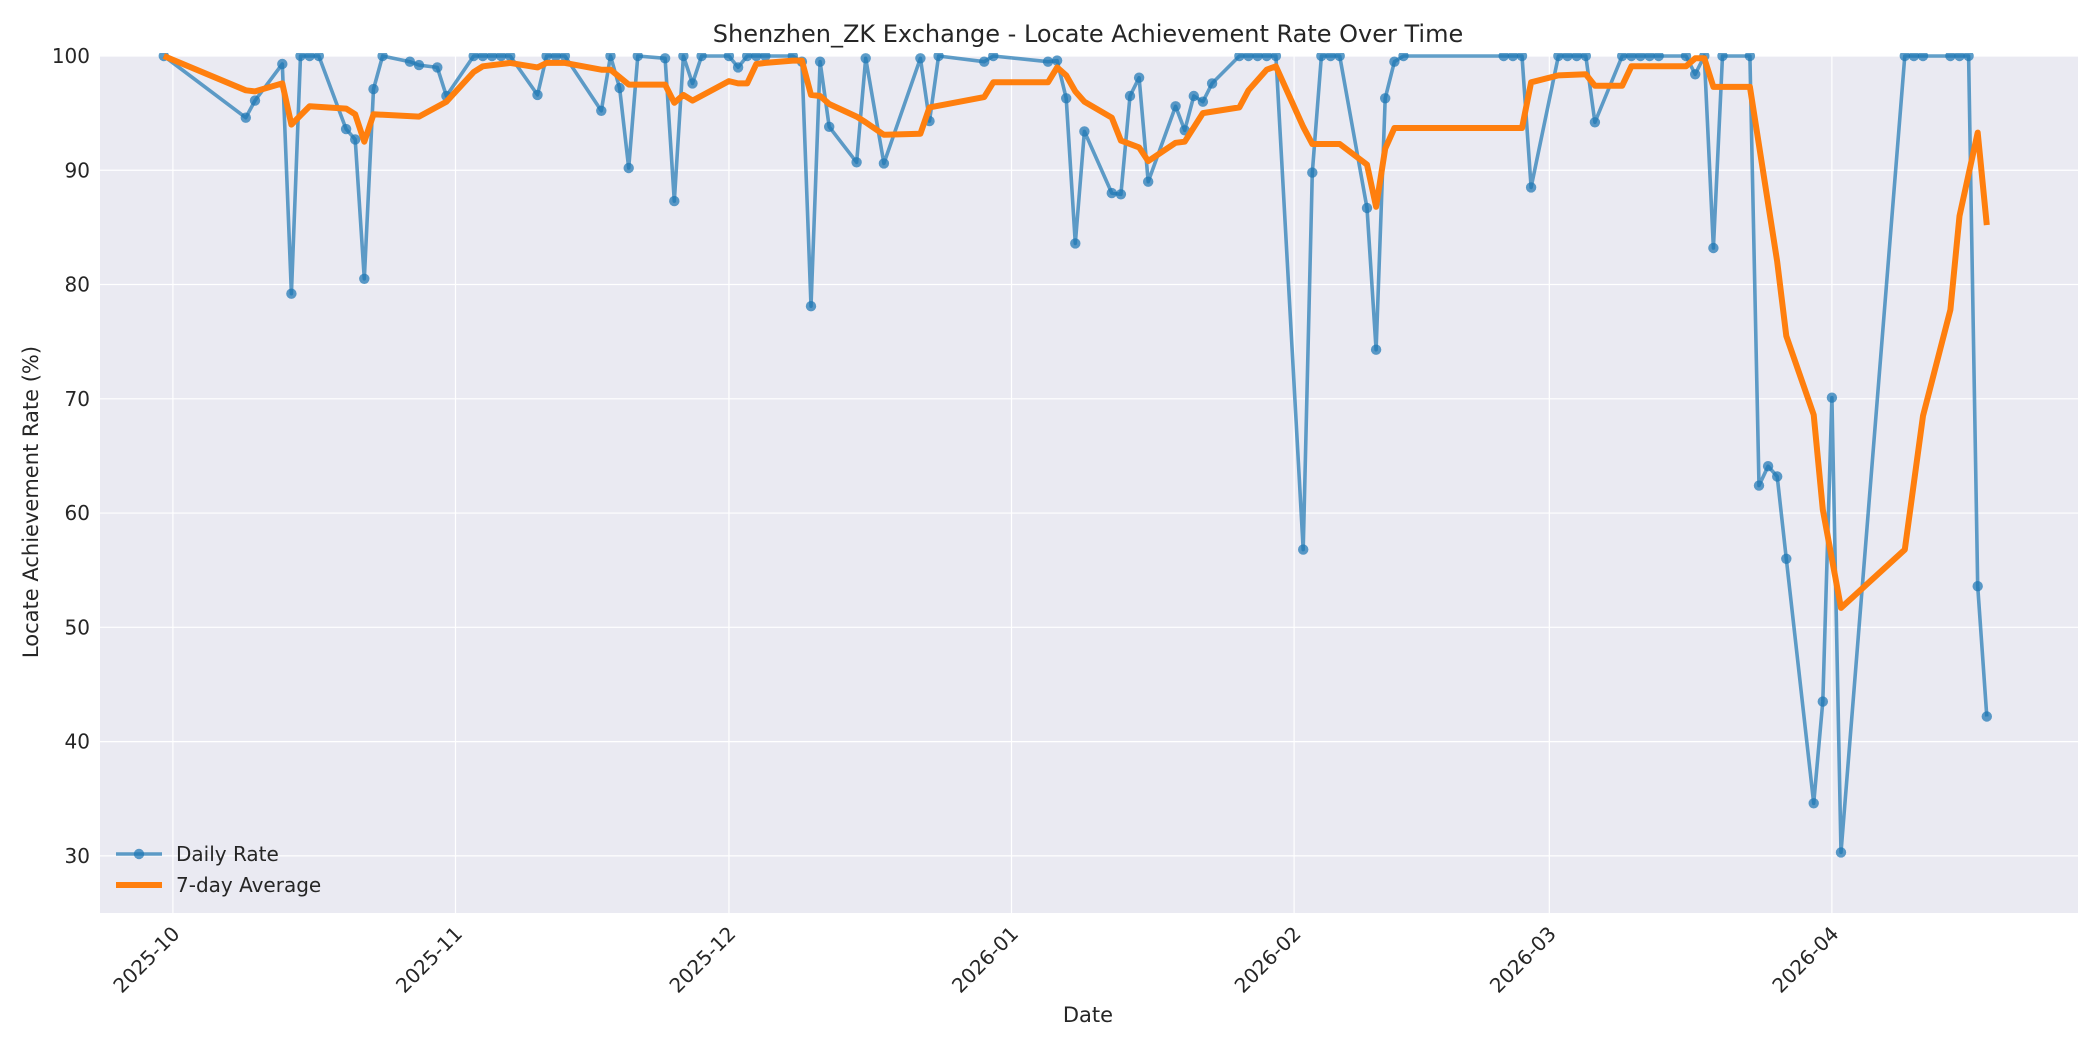 The width and height of the screenshot is (2100, 1050). I want to click on legend-daily-marker, so click(139, 854).